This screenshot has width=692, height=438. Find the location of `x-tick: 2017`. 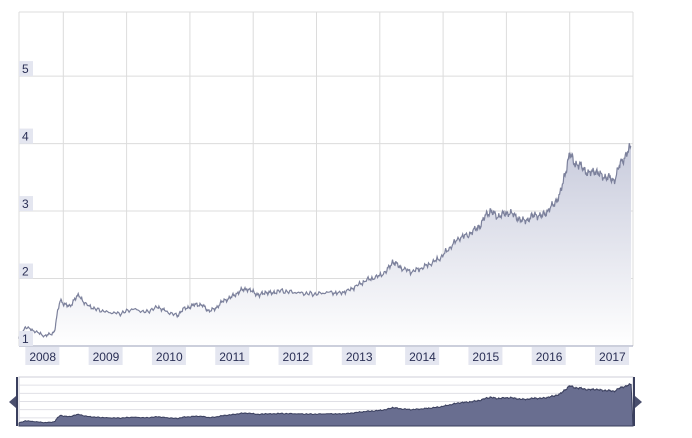

x-tick: 2017 is located at coordinates (612, 356).